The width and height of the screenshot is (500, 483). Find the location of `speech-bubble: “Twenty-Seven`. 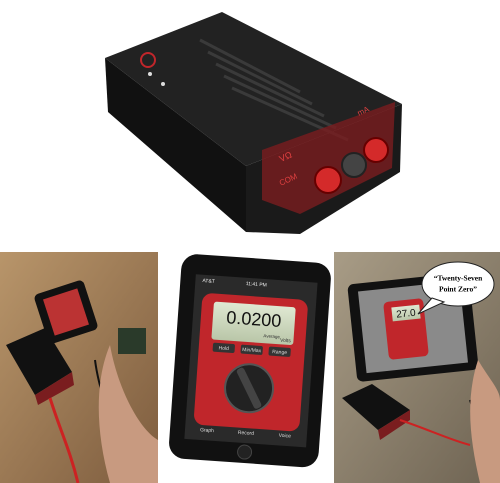

speech-bubble: “Twenty-Seven is located at coordinates (458, 278).